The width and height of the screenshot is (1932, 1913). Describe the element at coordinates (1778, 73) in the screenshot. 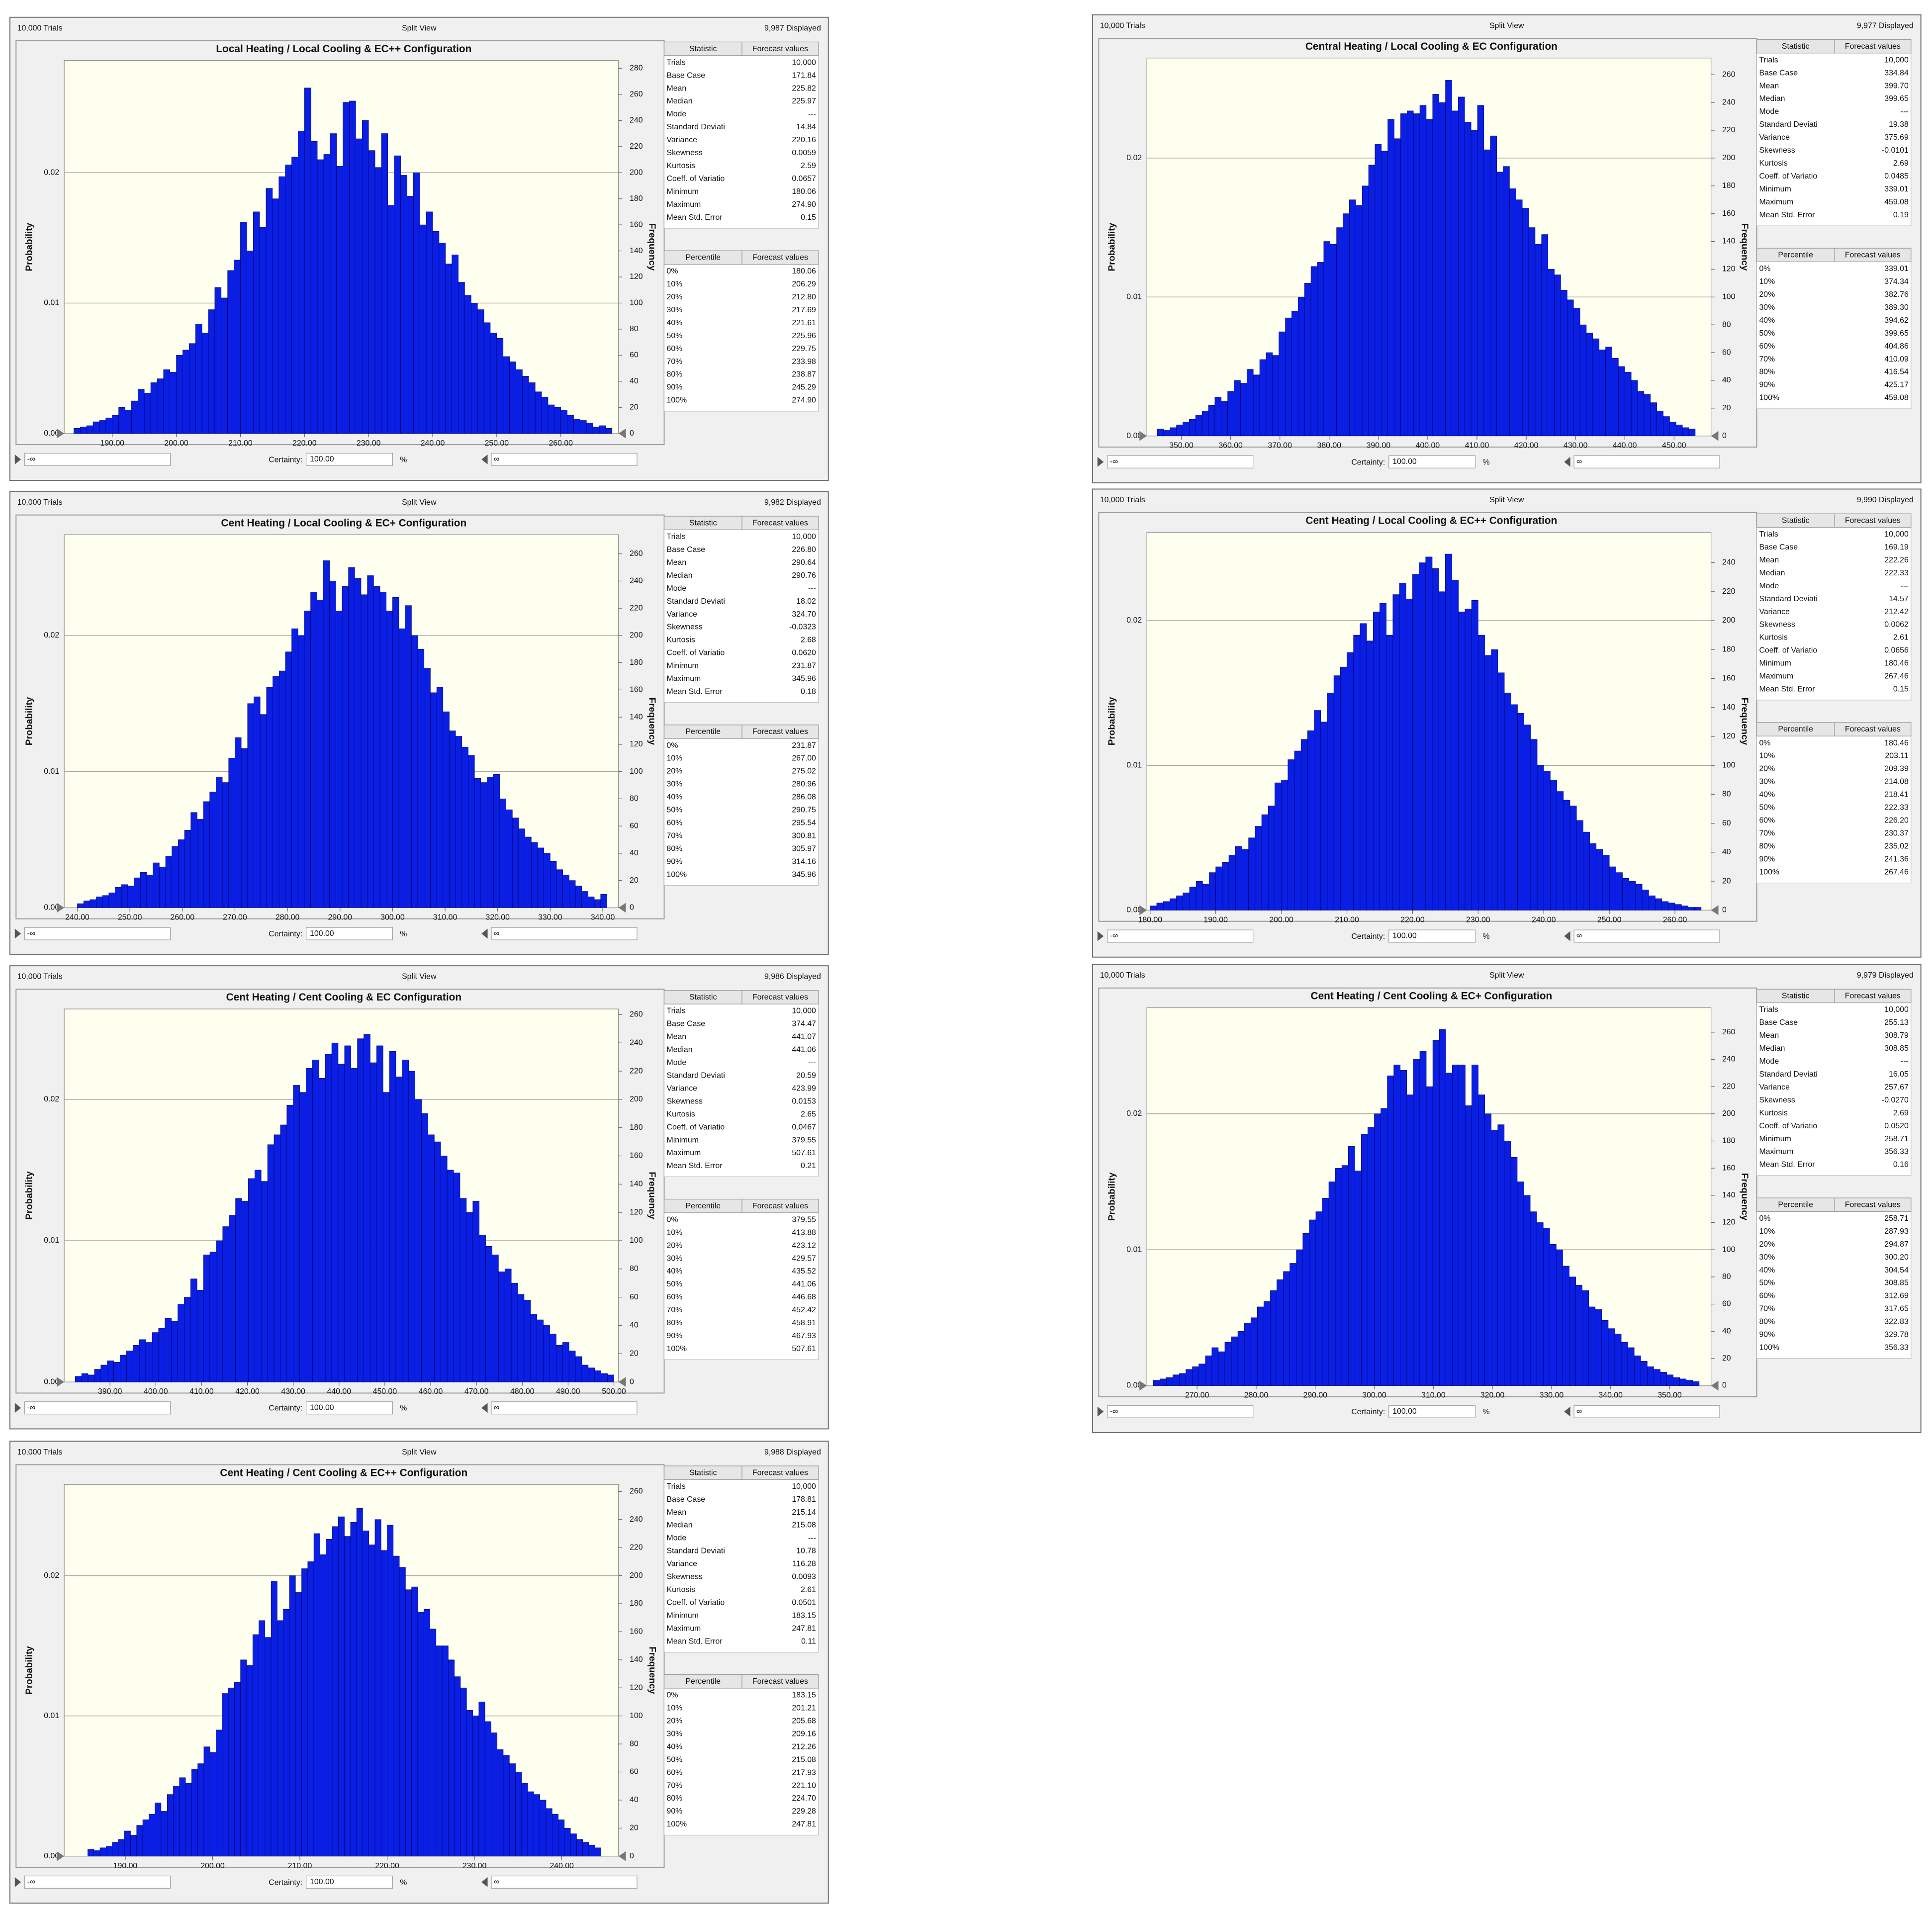

I see `statistics-label: Base Case` at that location.